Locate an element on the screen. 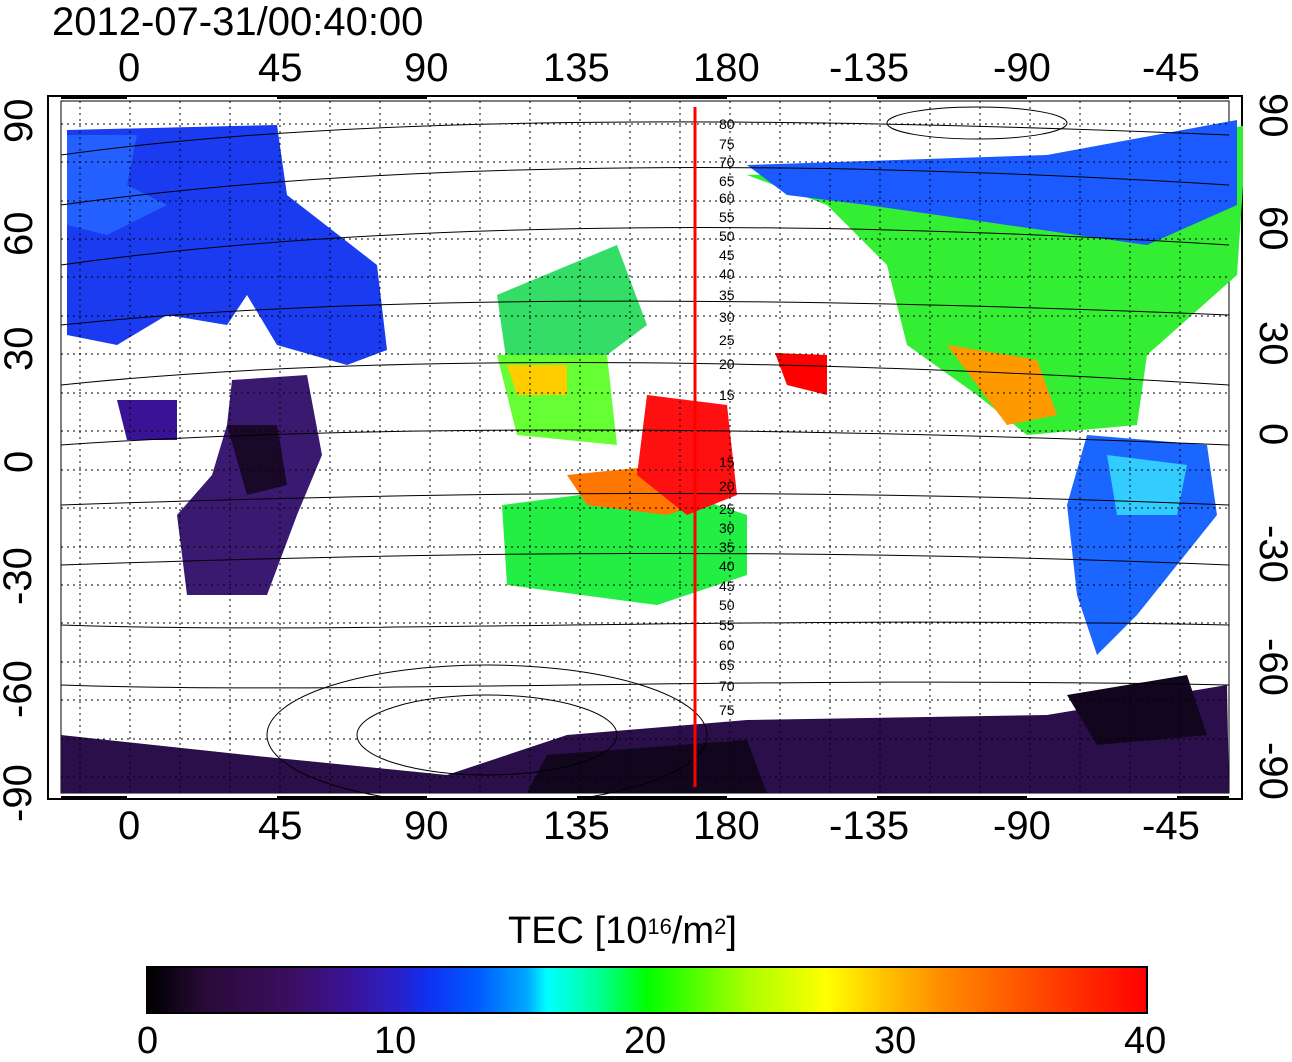 The height and width of the screenshot is (1062, 1292). east-asia-tec-region is located at coordinates (572, 315).